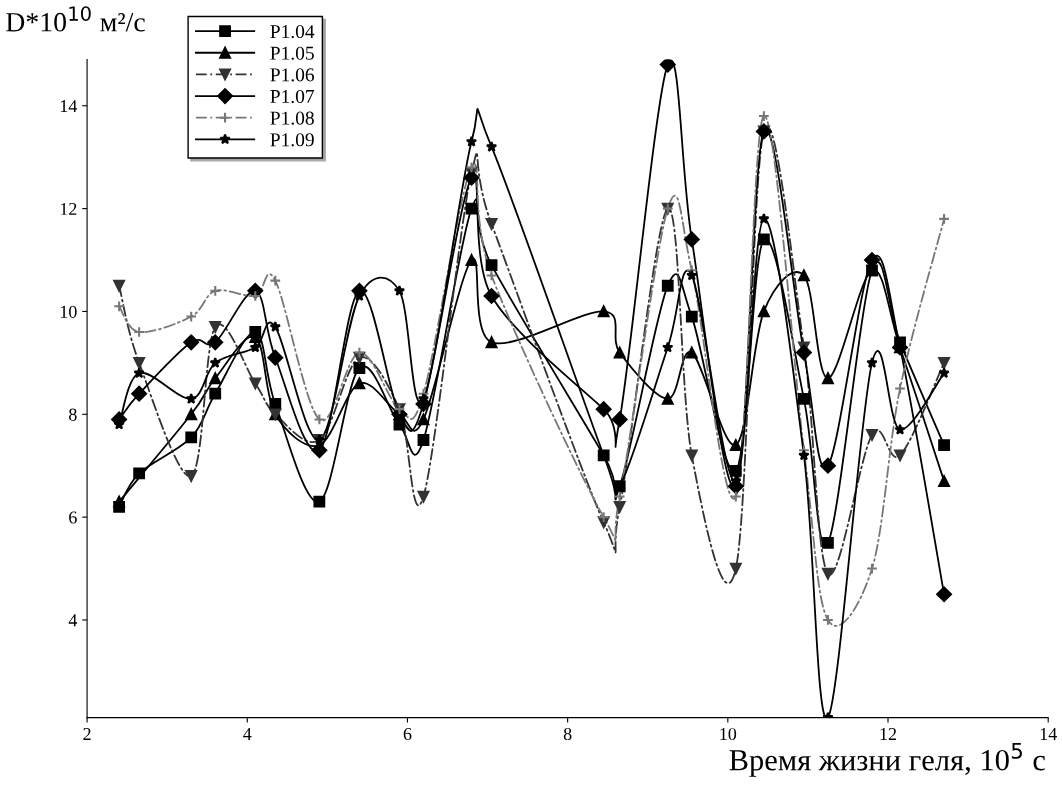 Image resolution: width=1062 pixels, height=793 pixels. What do you see at coordinates (87, 733) in the screenshot?
I see `x-tick-label: 2` at bounding box center [87, 733].